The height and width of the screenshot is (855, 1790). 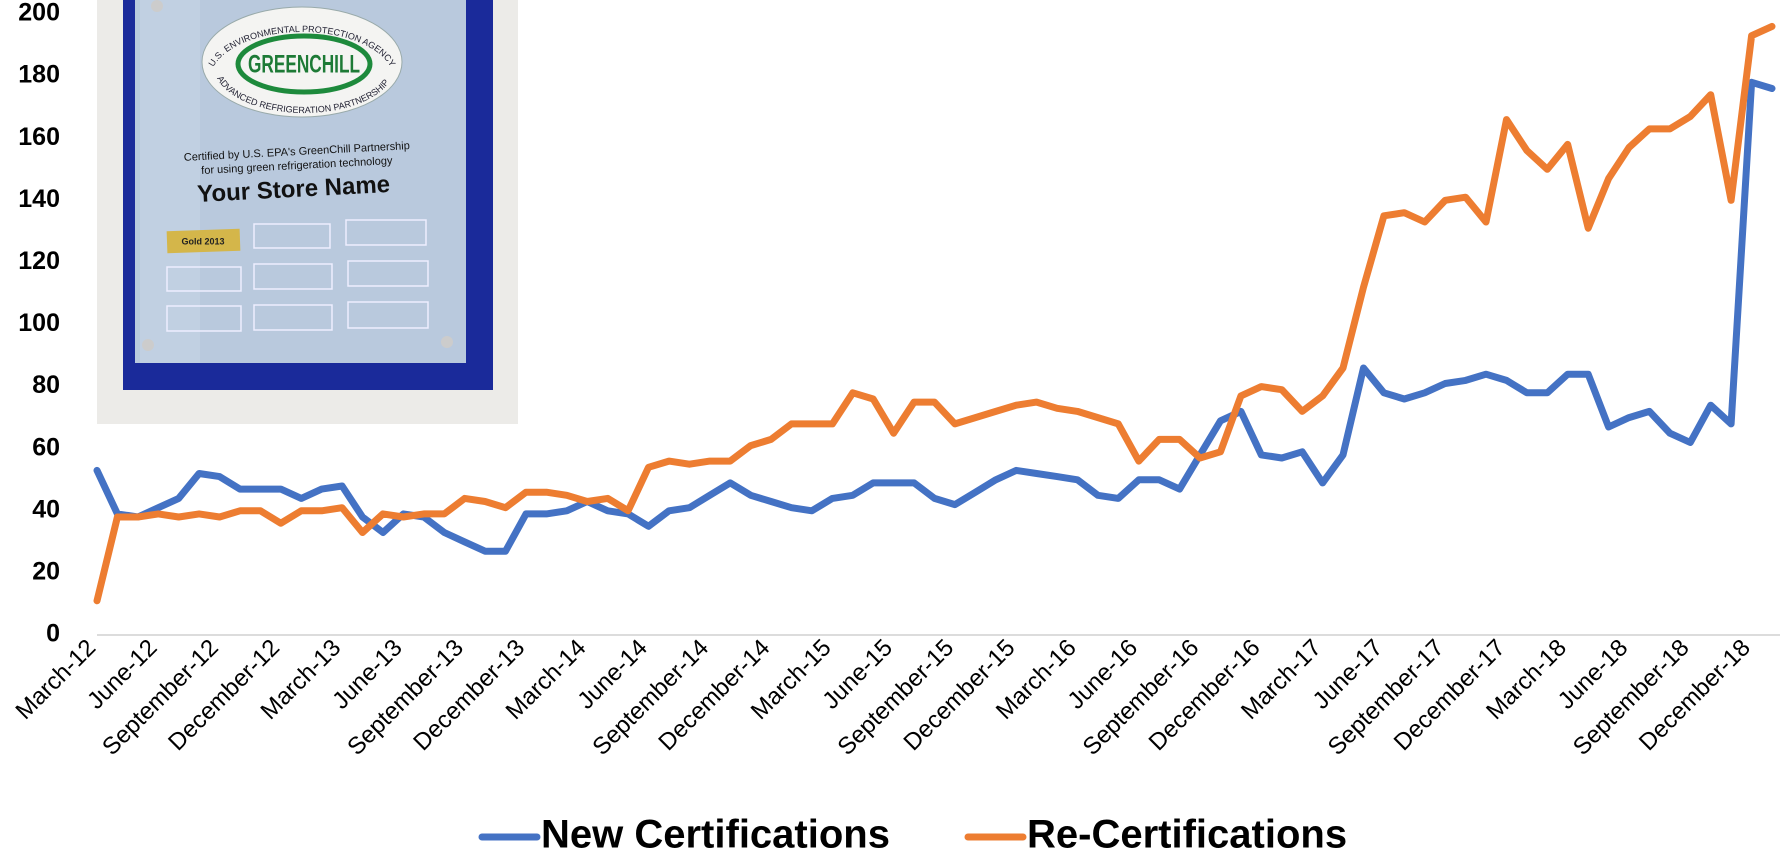 What do you see at coordinates (39, 75) in the screenshot?
I see `y-tick-label: 180` at bounding box center [39, 75].